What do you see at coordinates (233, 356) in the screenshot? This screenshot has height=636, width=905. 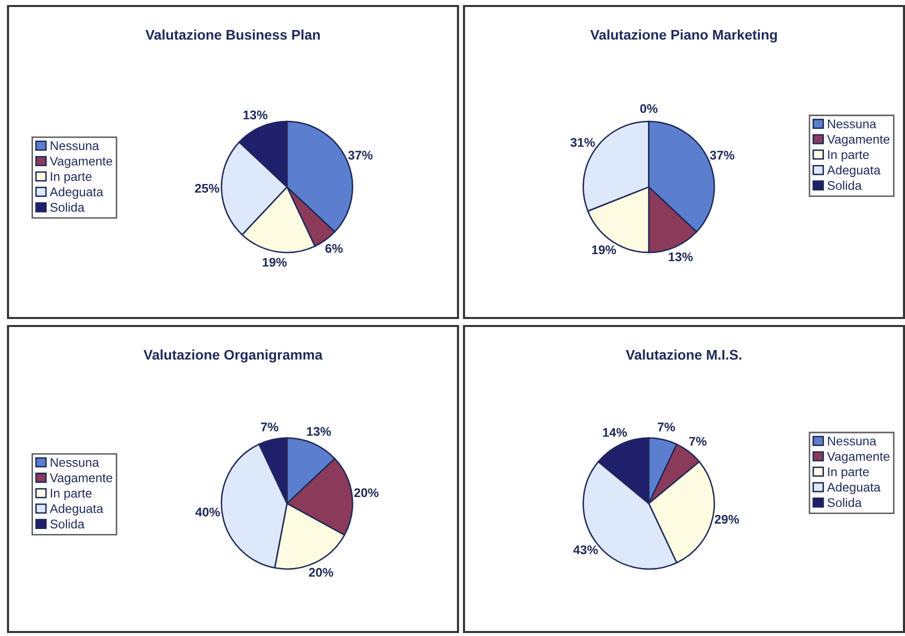 I see `chart-title: Valutazione Organigramma` at bounding box center [233, 356].